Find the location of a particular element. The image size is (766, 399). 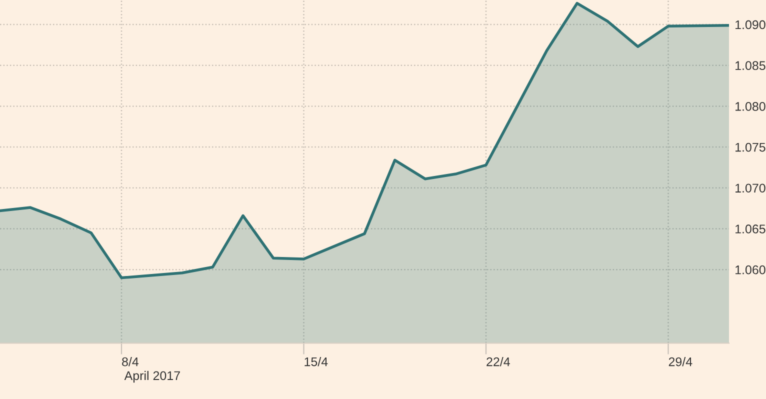

y-tick-label: 1.075 is located at coordinates (751, 147).